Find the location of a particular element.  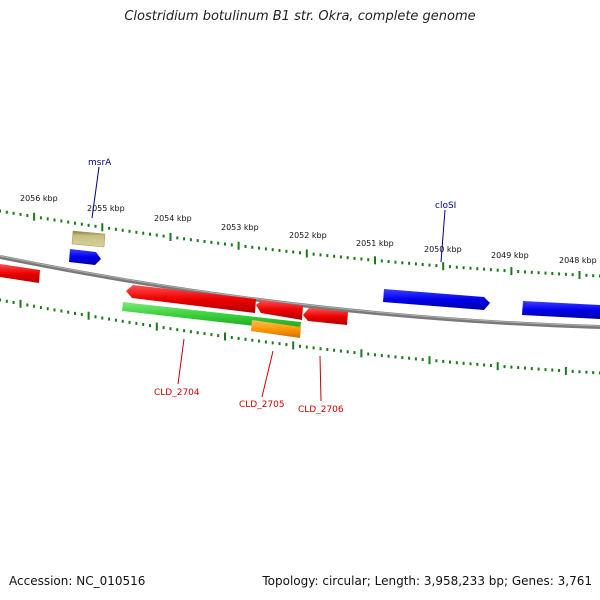

gene-label-cld2706: CLD_2706 is located at coordinates (321, 410).